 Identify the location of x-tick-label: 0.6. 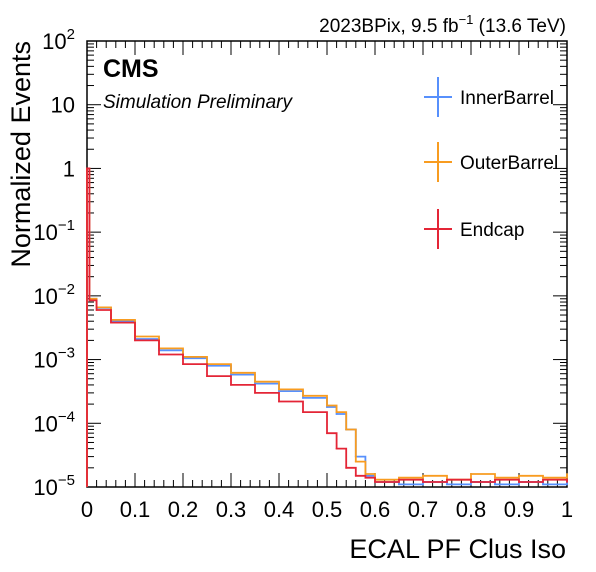
(375, 509).